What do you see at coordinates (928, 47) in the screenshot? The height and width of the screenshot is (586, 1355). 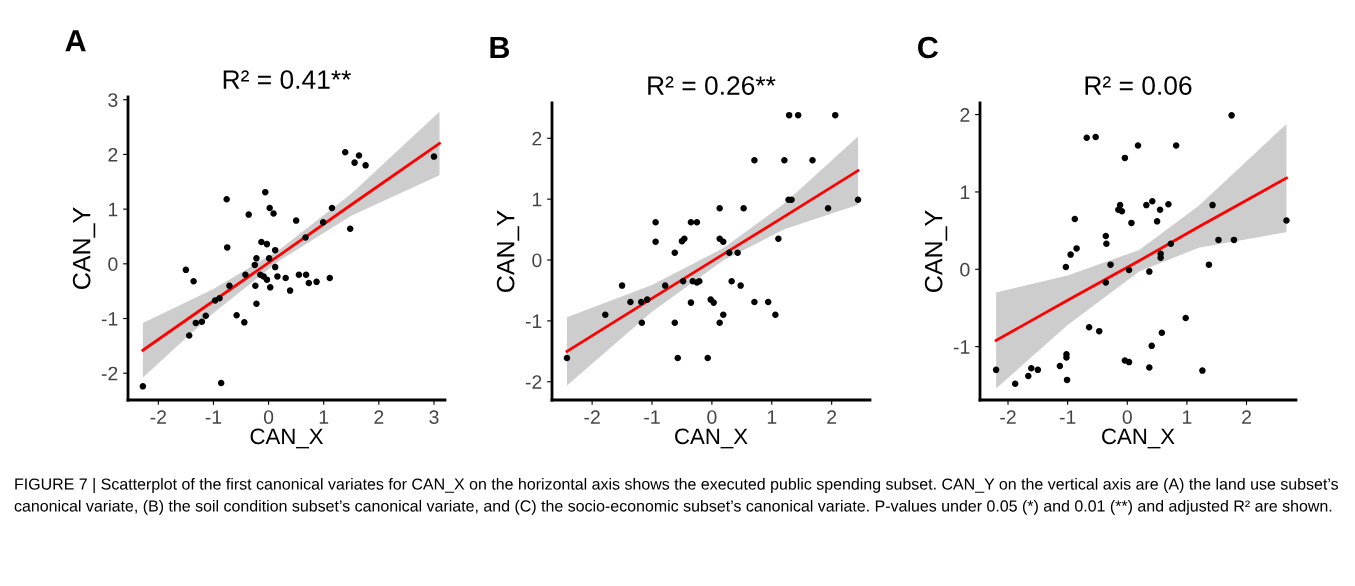 I see `text: C` at bounding box center [928, 47].